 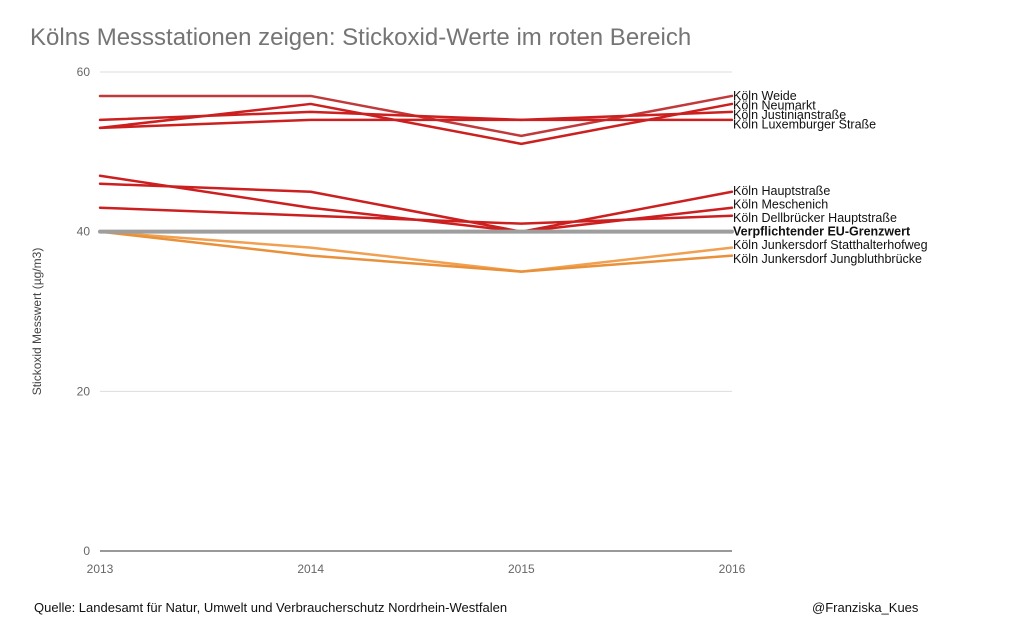 What do you see at coordinates (774, 106) in the screenshot?
I see `series-label: Köln Neumarkt` at bounding box center [774, 106].